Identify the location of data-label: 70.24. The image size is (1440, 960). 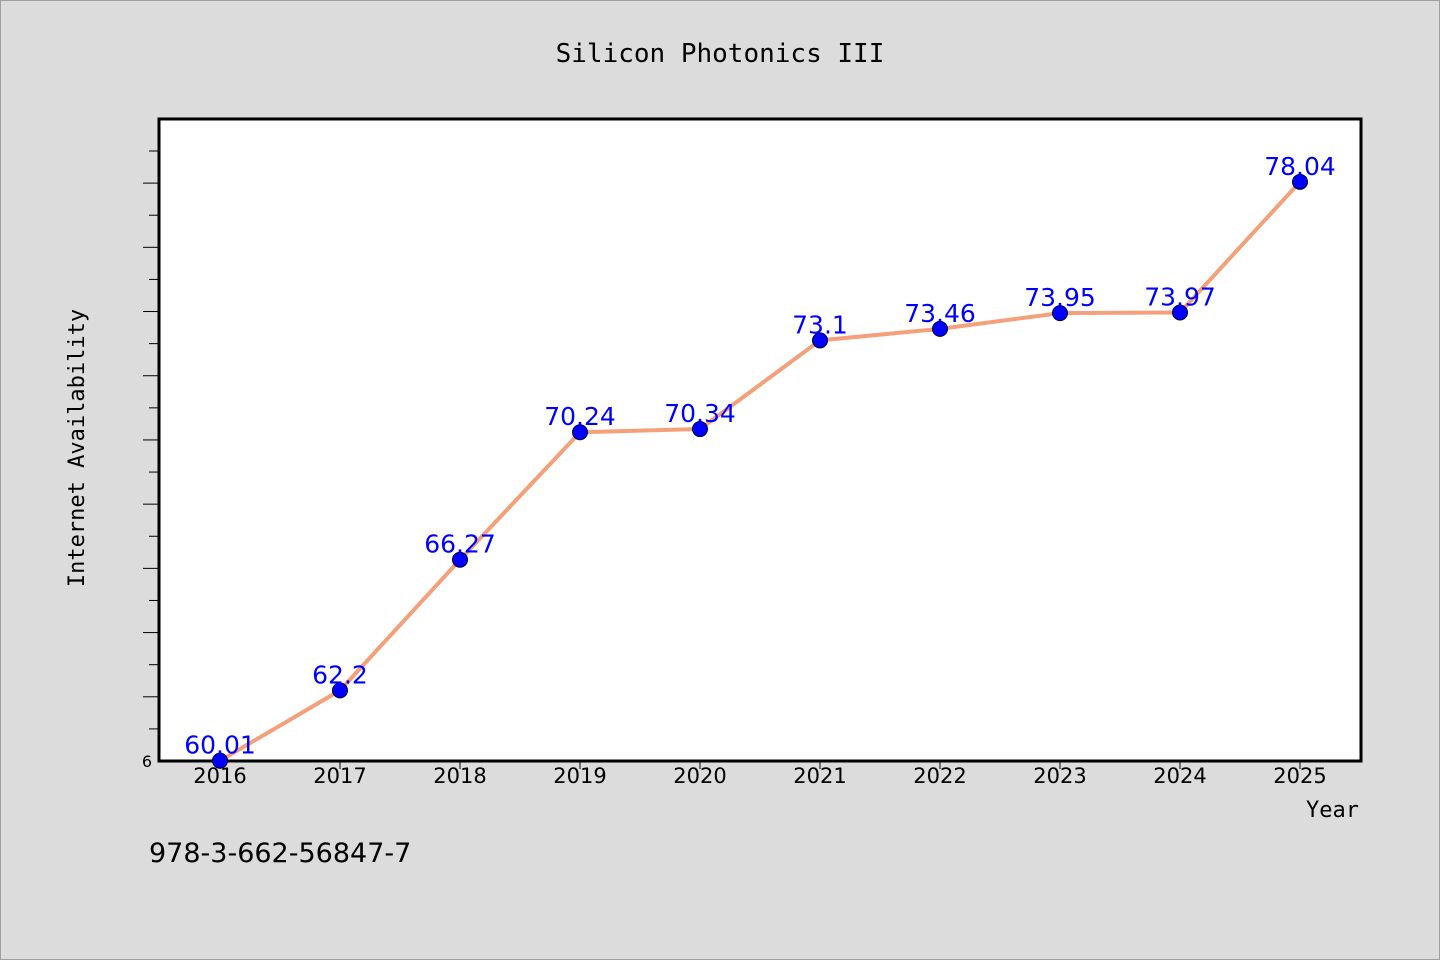
(580, 416).